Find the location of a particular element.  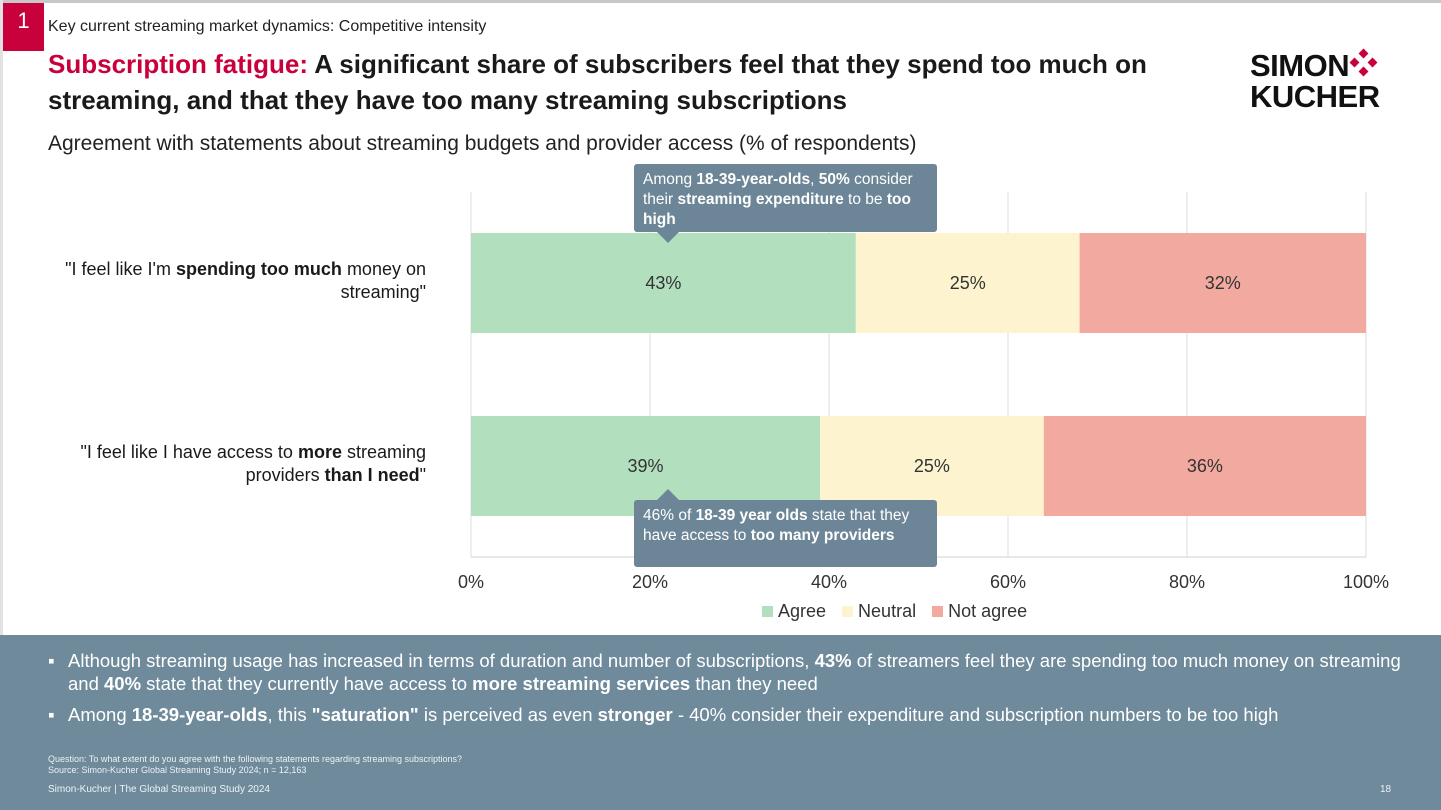

logo-line-2: KUCHER is located at coordinates (1315, 96).